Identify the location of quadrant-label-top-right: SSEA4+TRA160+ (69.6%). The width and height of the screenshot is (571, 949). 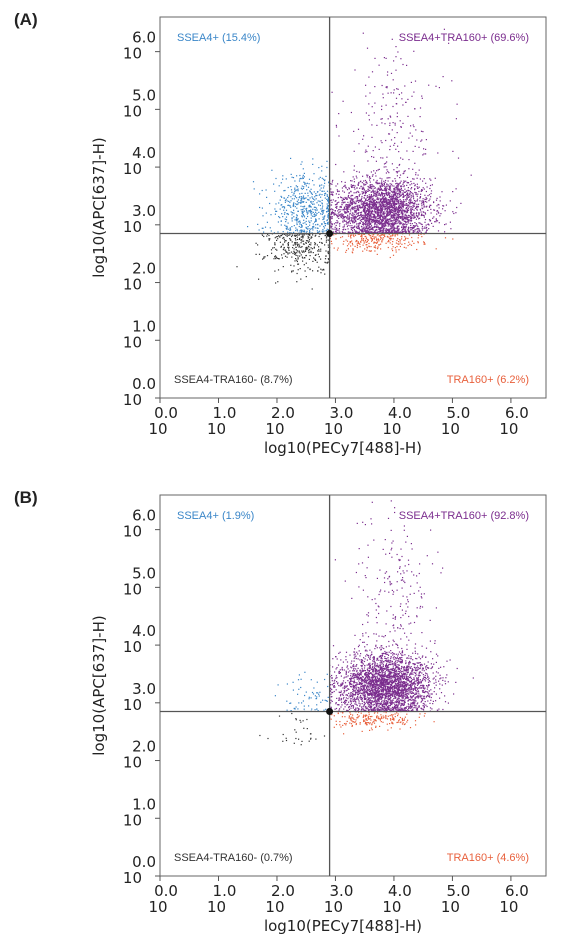
(464, 38).